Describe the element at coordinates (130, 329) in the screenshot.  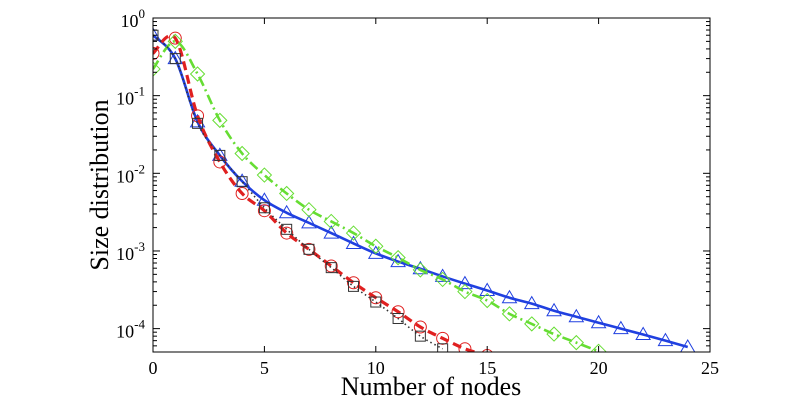
I see `y-tick-label: 10⁻⁴` at that location.